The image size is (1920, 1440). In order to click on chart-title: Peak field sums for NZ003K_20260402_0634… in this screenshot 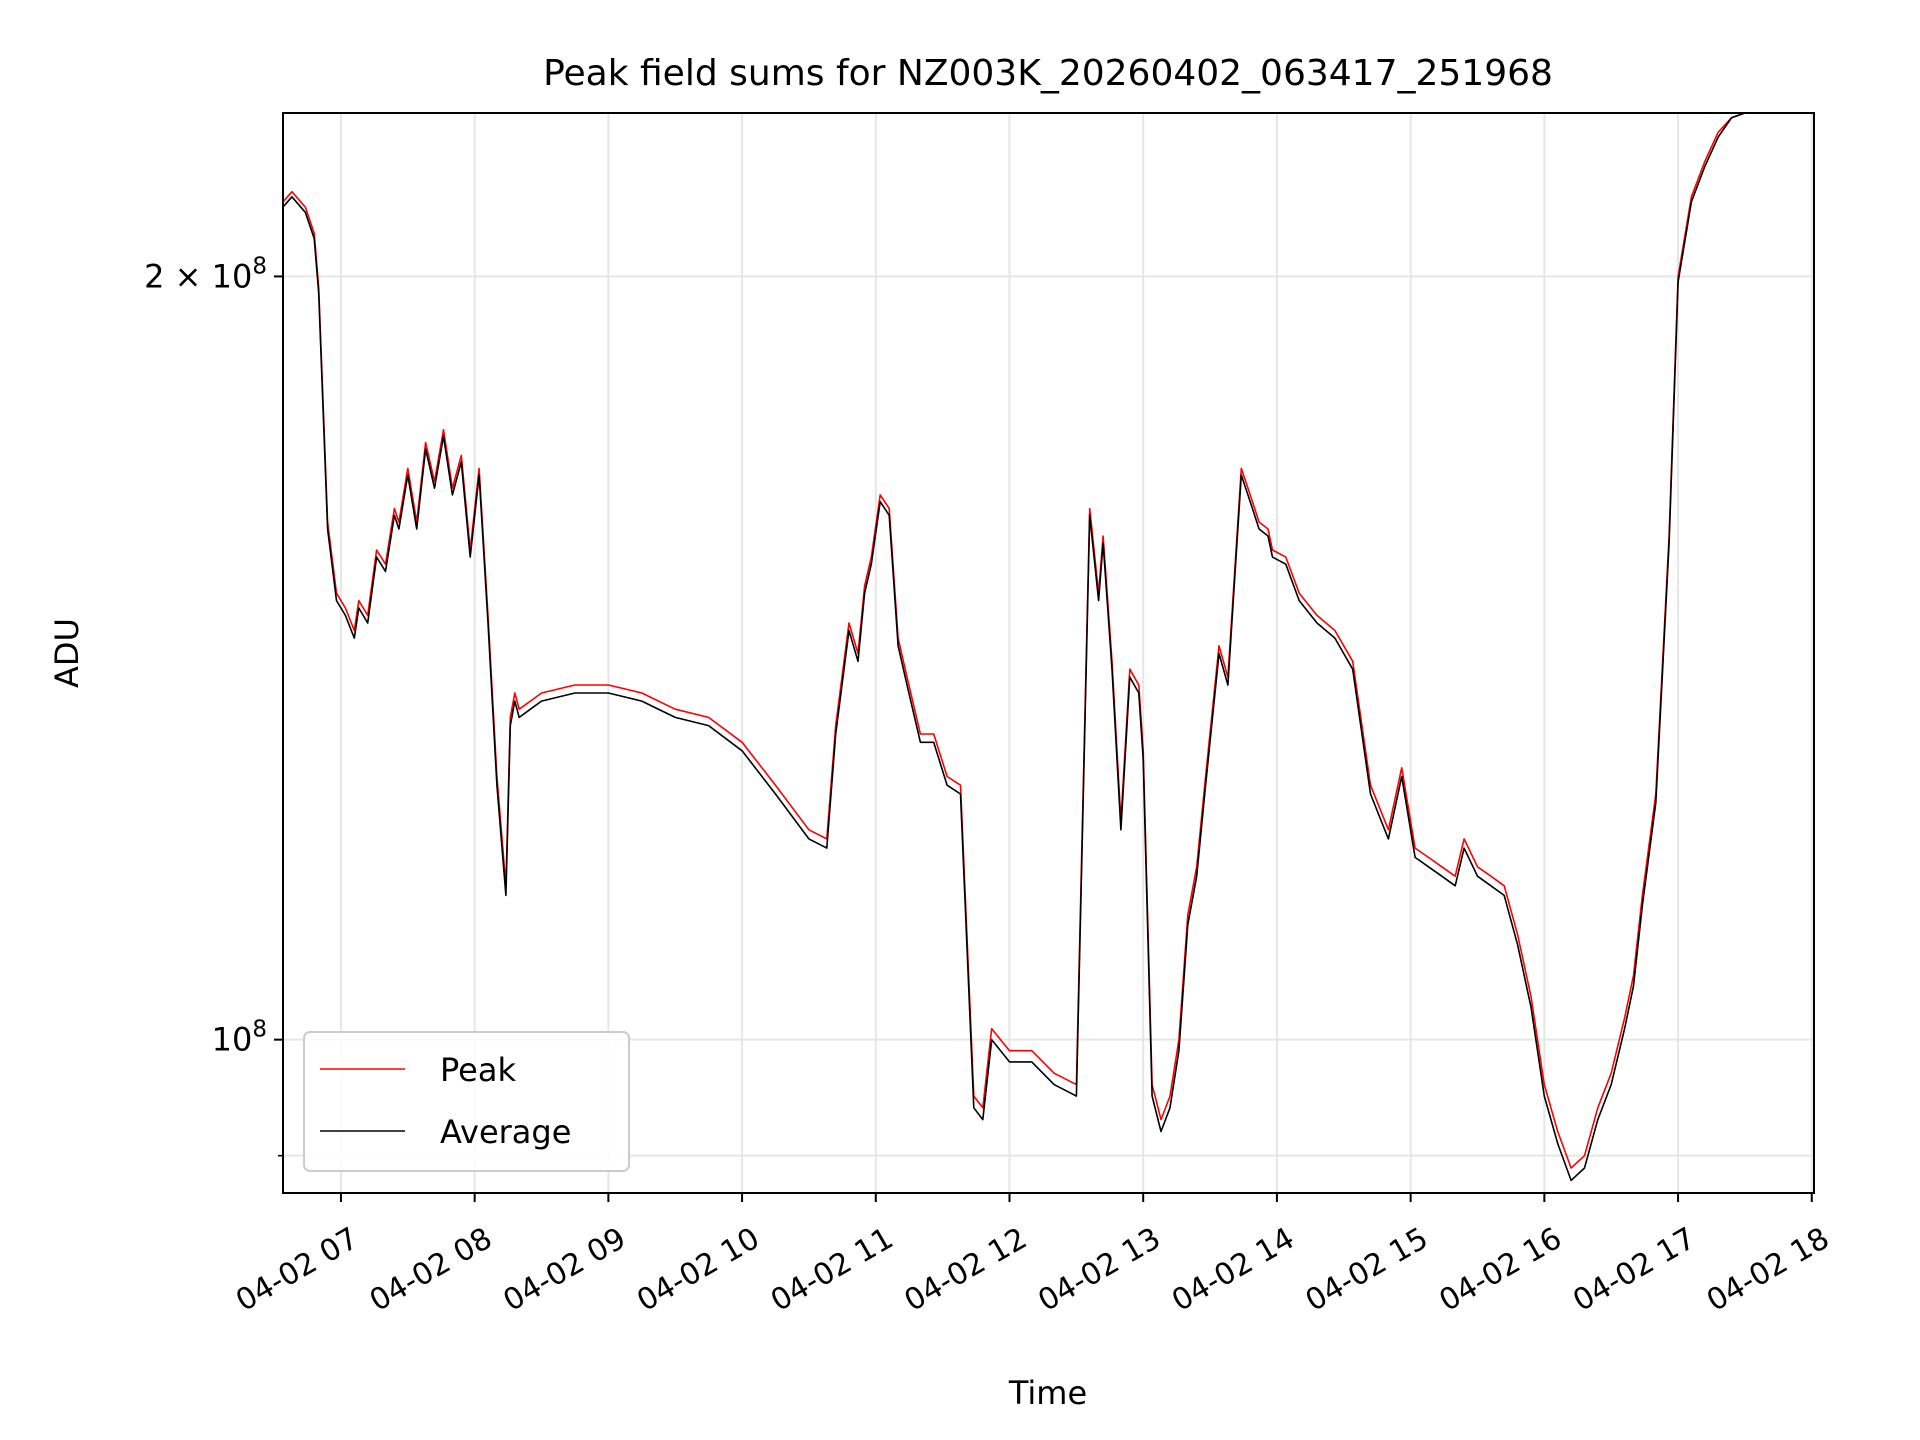, I will do `click(1048, 73)`.